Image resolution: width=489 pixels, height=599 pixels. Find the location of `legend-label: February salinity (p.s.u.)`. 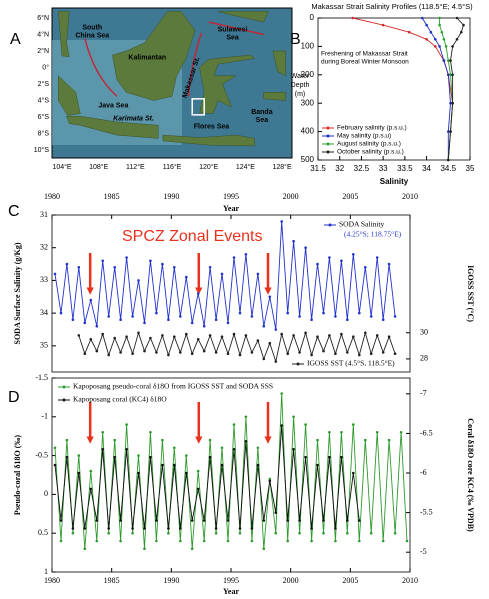

legend-label: February salinity (p.s.u.) is located at coordinates (372, 128).